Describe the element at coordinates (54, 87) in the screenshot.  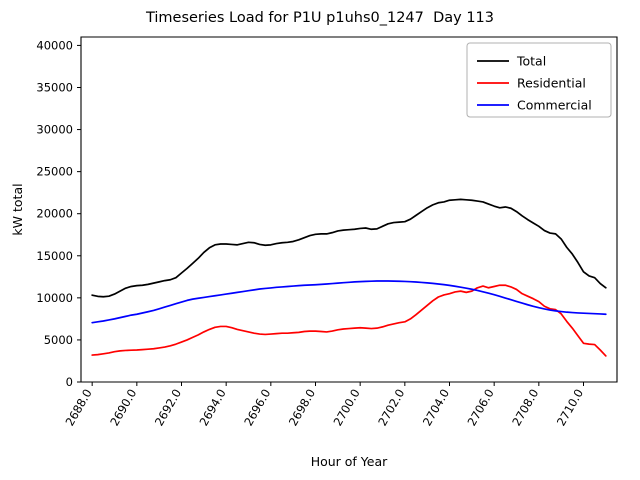
I see `y-tick-label: 35000` at that location.